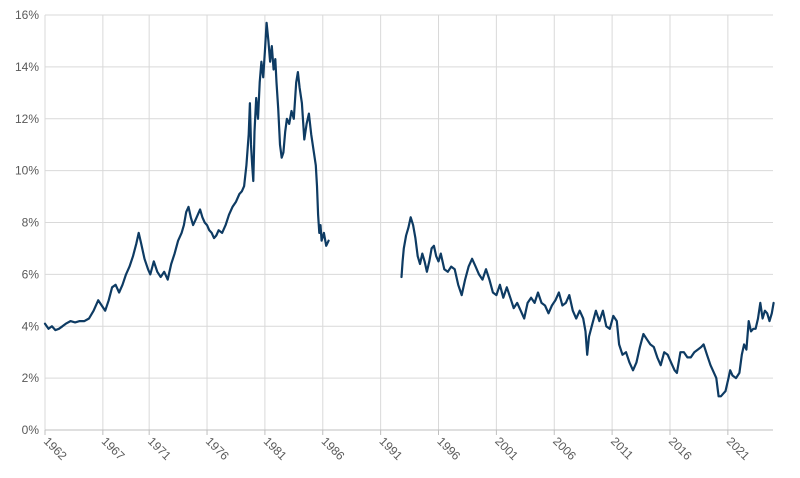 Image resolution: width=800 pixels, height=478 pixels. I want to click on x-axis, so click(408, 432).